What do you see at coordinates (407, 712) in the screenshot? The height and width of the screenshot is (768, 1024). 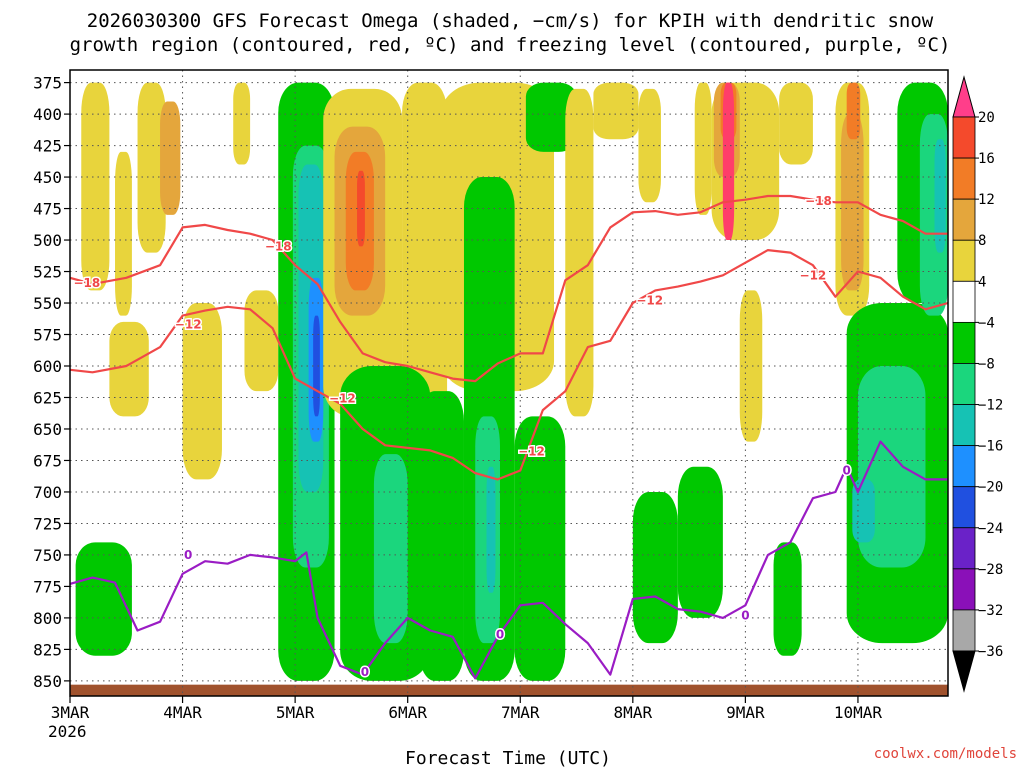 I see `x-tick-label-6MAR: 6MAR` at bounding box center [407, 712].